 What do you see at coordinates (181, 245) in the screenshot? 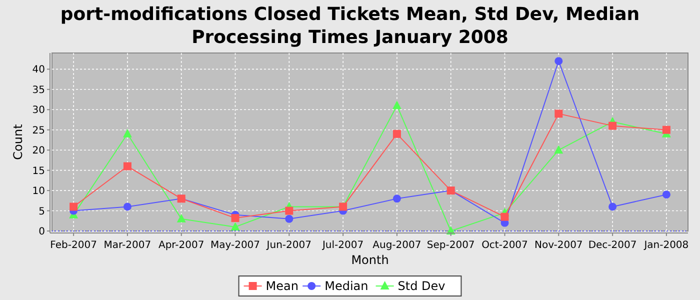
I see `x-tick-label: Apr-2007` at bounding box center [181, 245].